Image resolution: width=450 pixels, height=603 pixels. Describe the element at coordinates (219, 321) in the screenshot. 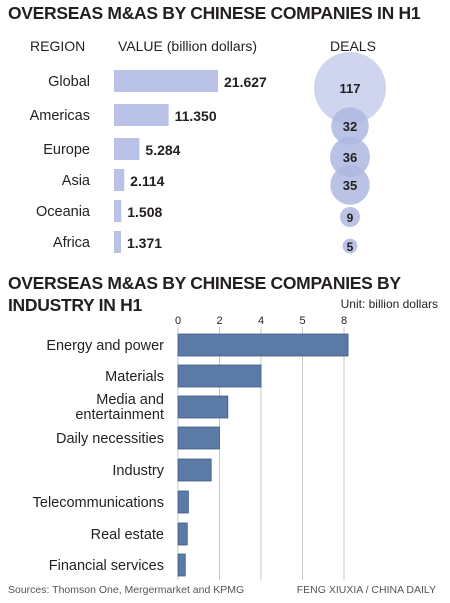

I see `x-tick-label: 2` at that location.